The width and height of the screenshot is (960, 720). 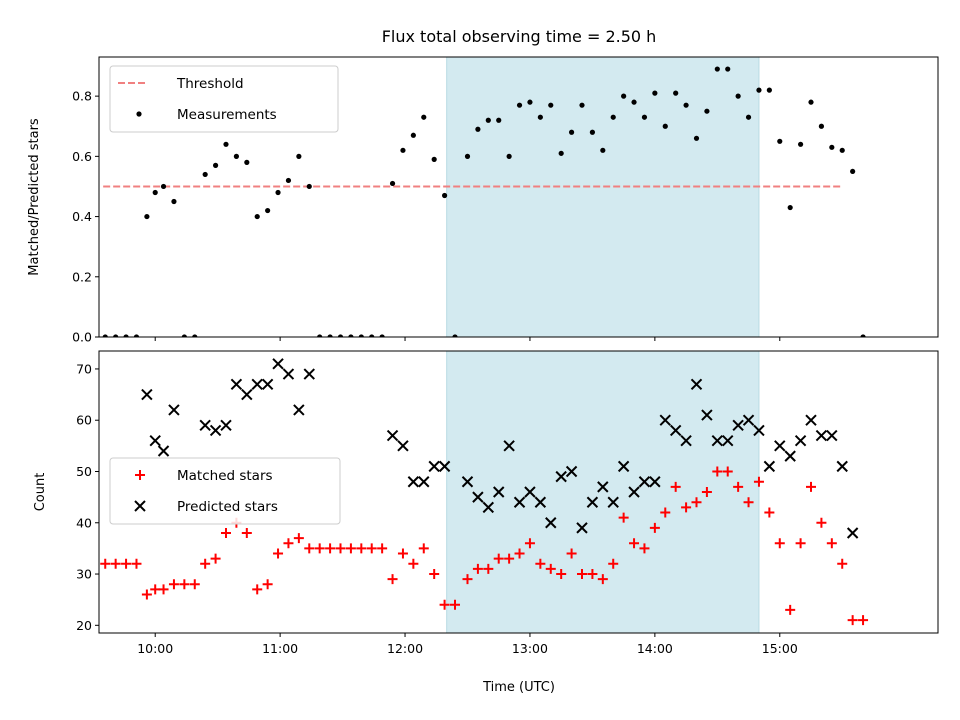 I want to click on y-axis-label: Matched/Predicted stars, so click(x=34, y=197).